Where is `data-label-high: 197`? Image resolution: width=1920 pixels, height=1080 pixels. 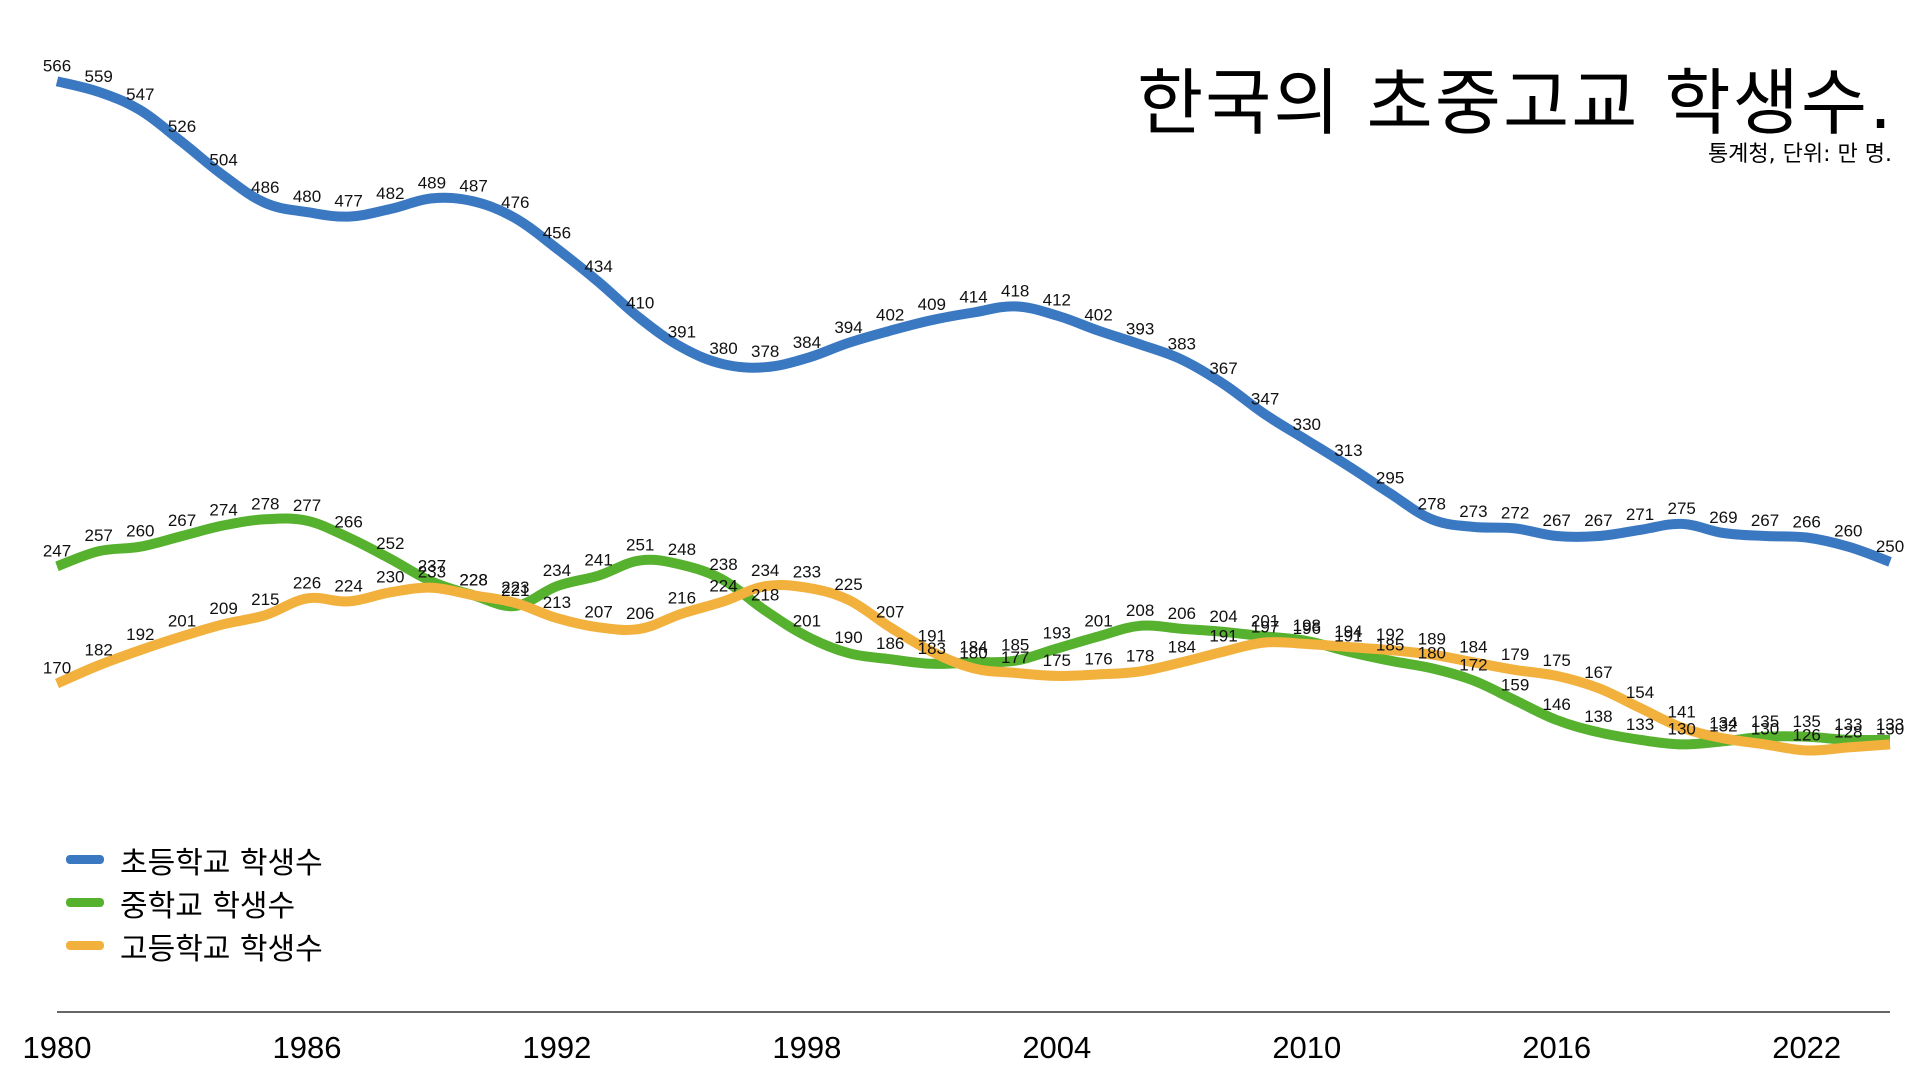
data-label-high: 197 is located at coordinates (1265, 627).